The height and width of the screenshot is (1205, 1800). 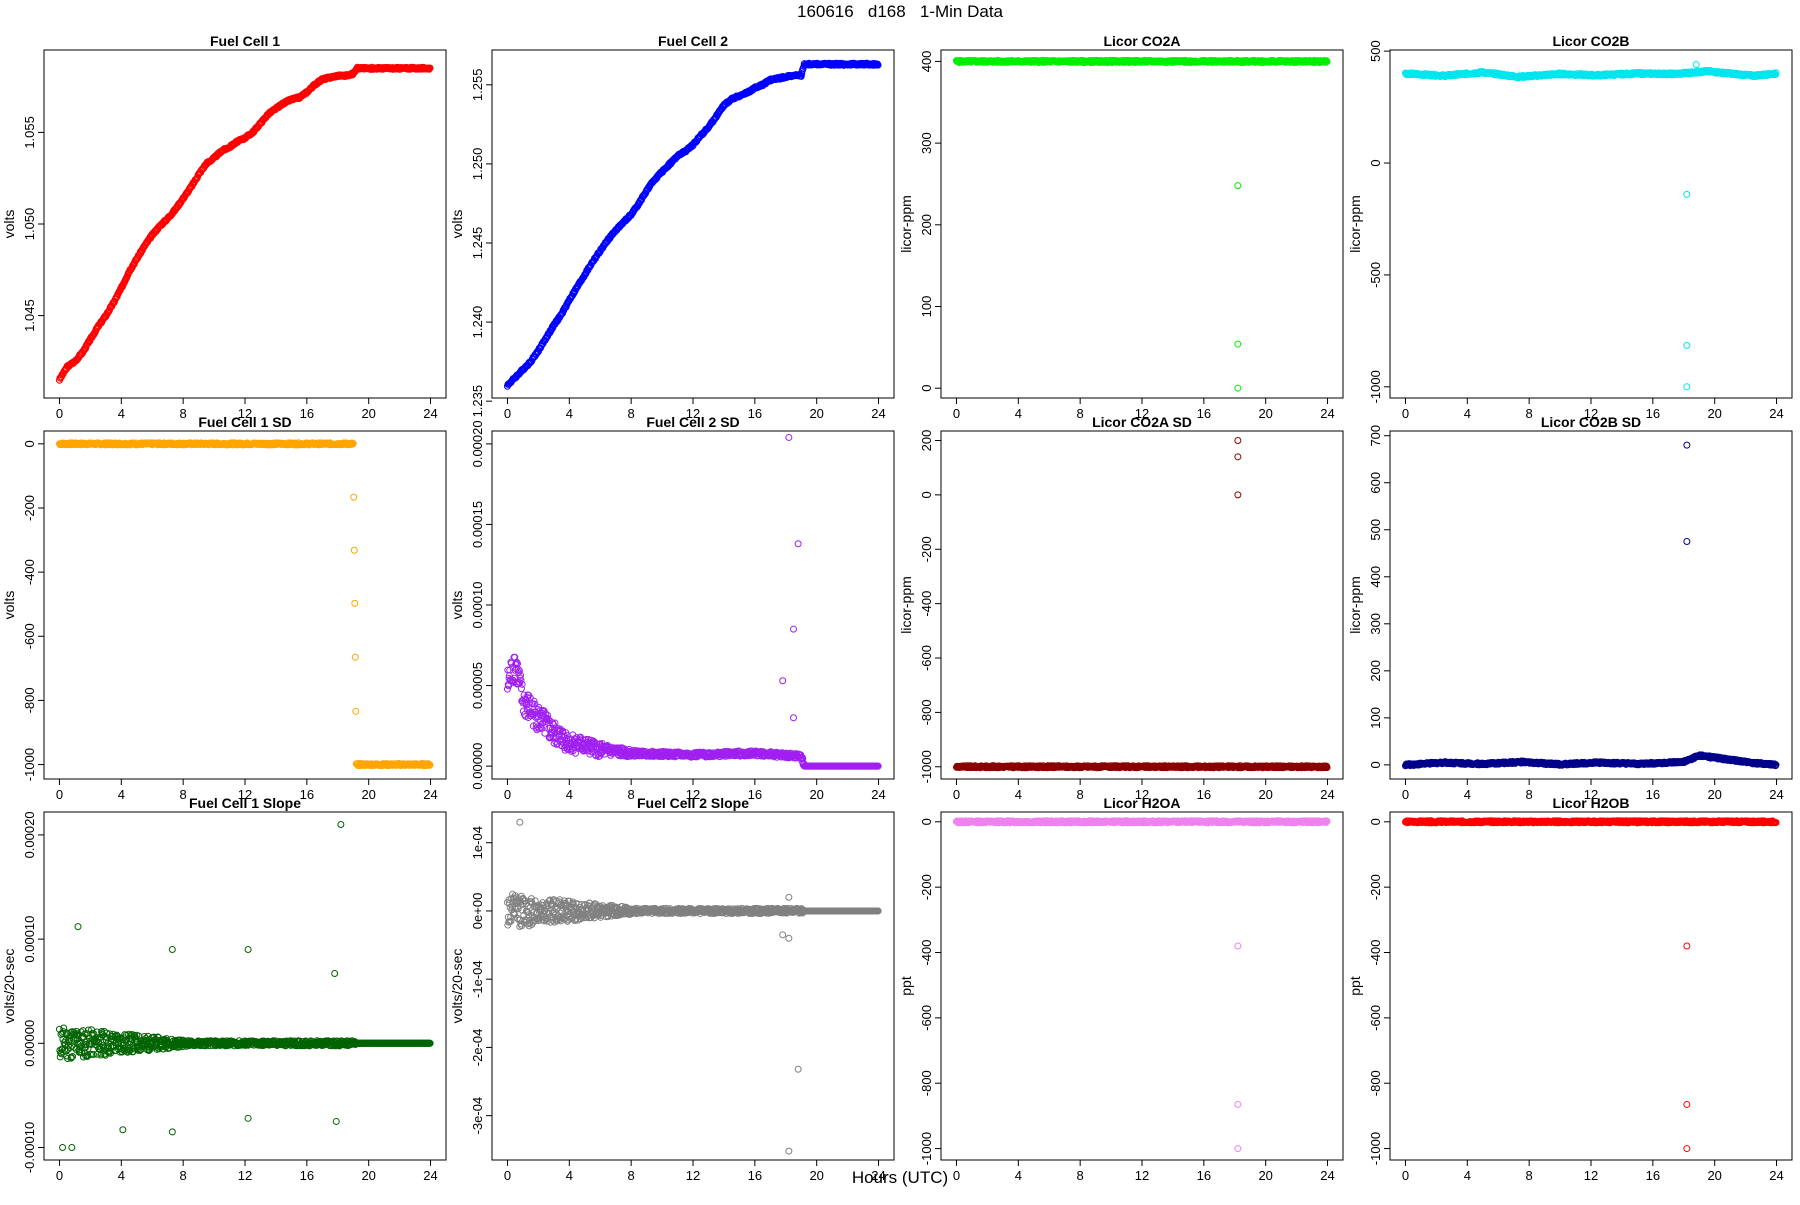 What do you see at coordinates (29, 132) in the screenshot?
I see `y-tick-label: 1.055` at bounding box center [29, 132].